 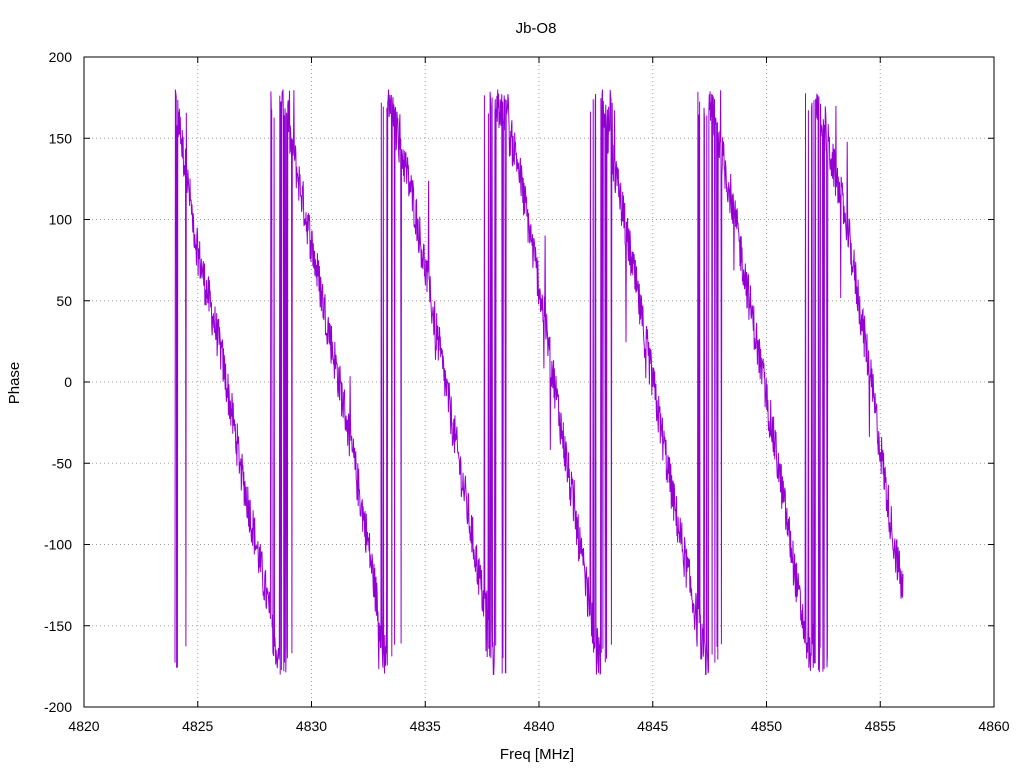 What do you see at coordinates (993, 726) in the screenshot?
I see `x-tick-label: 4860` at bounding box center [993, 726].